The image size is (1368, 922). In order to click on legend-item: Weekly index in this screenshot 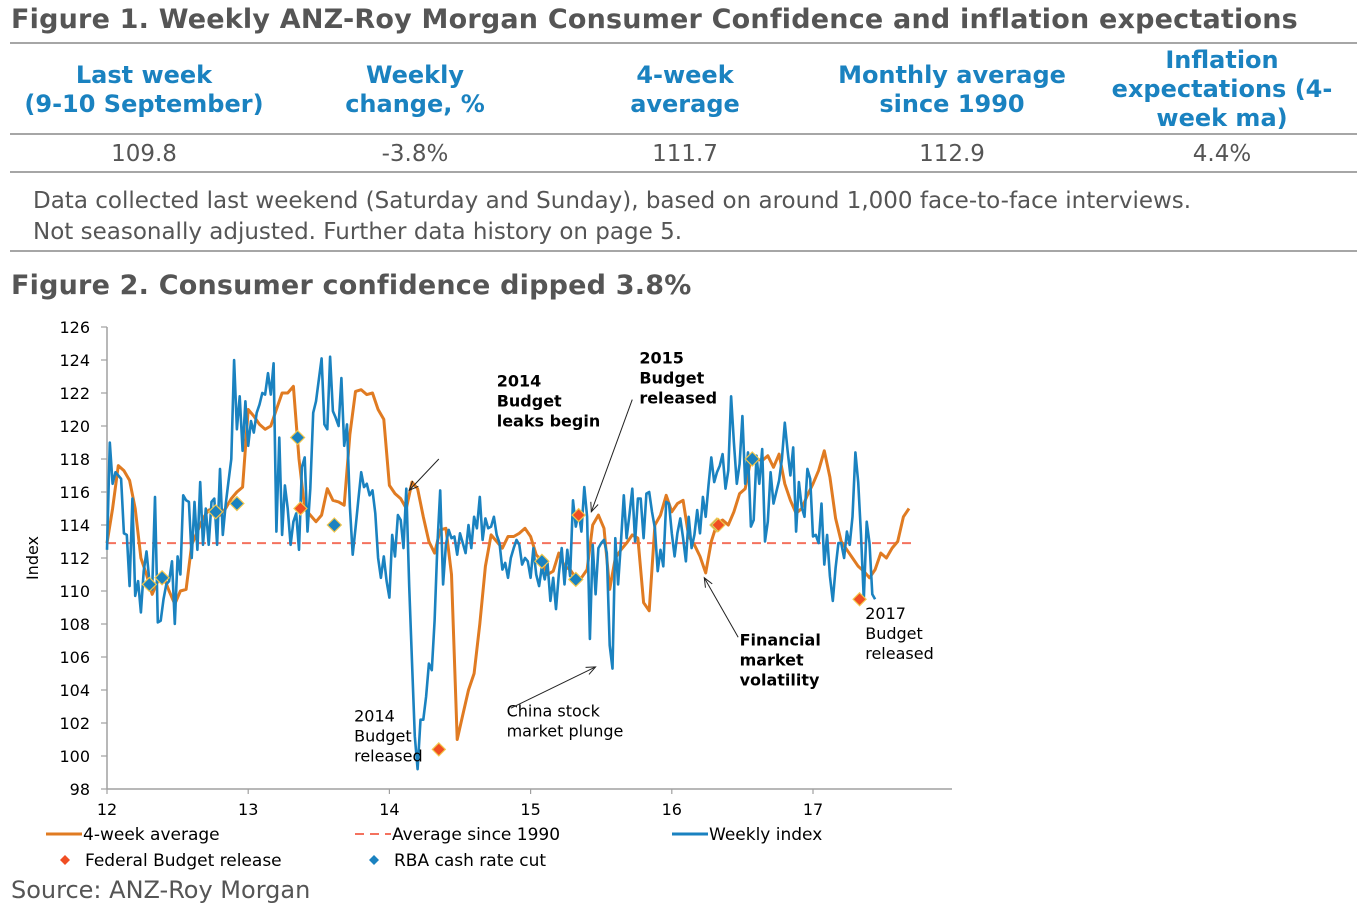, I will do `click(747, 835)`.